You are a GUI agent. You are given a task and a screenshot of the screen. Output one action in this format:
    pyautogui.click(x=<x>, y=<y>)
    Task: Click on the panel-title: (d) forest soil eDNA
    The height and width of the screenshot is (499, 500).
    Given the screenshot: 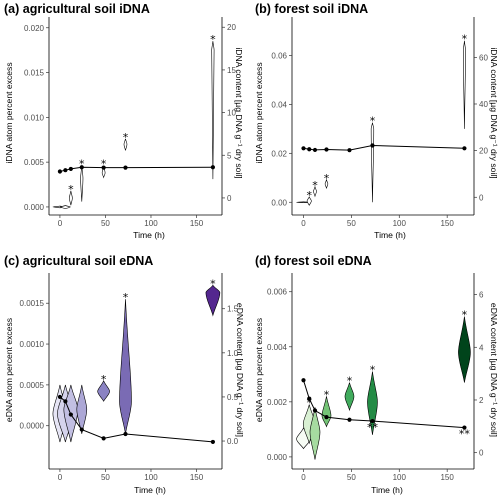 What is the action you would take?
    pyautogui.click(x=313, y=261)
    